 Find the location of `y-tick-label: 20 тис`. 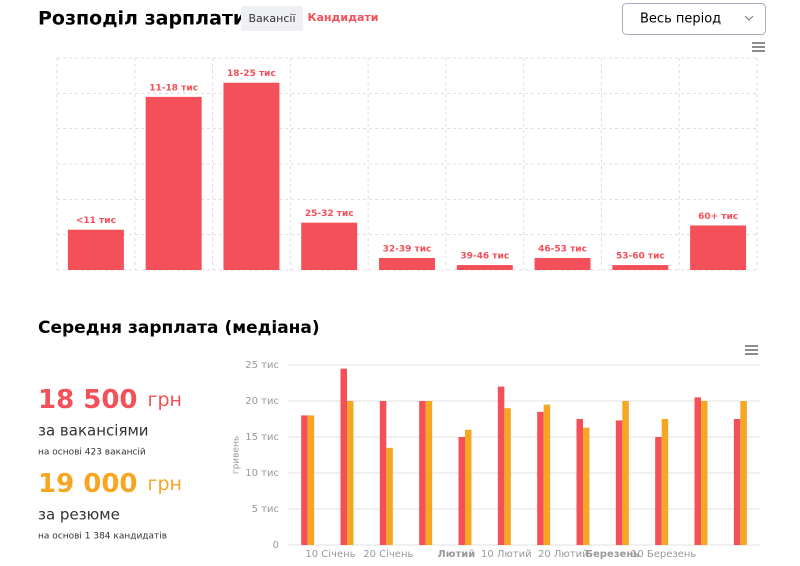

y-tick-label: 20 тис is located at coordinates (262, 401).